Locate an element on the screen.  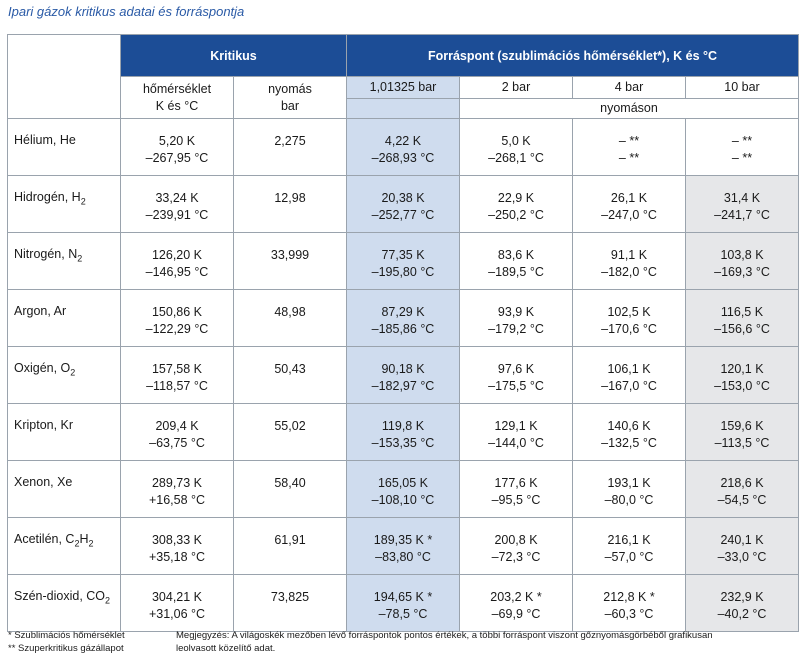
boiling-point-10bar: 218,6 K –54,5 °C is located at coordinates (742, 489).